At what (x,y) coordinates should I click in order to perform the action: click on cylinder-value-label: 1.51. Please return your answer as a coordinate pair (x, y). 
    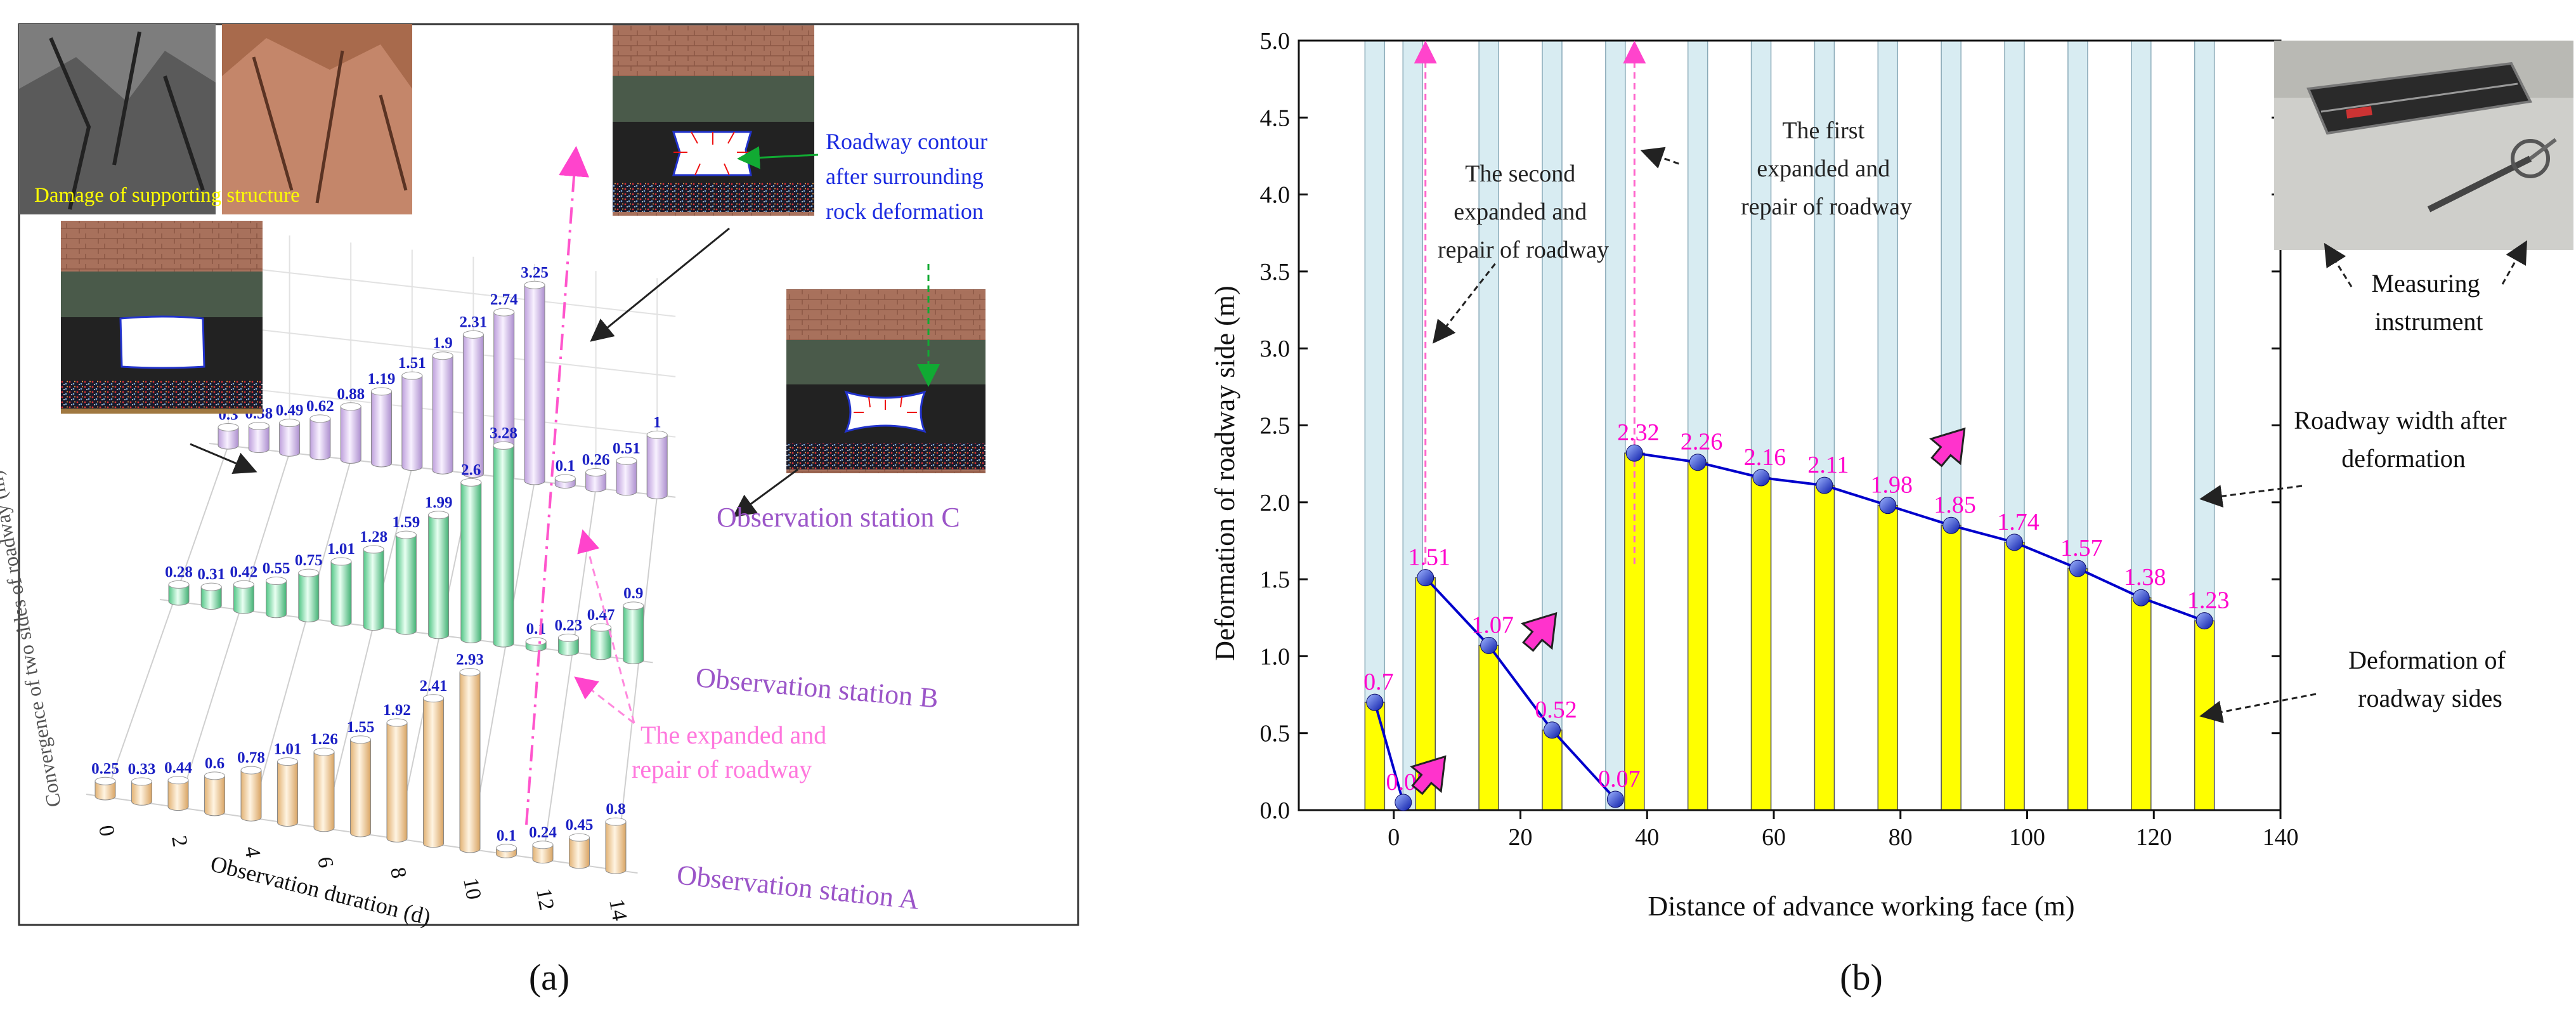
    Looking at the image, I should click on (412, 363).